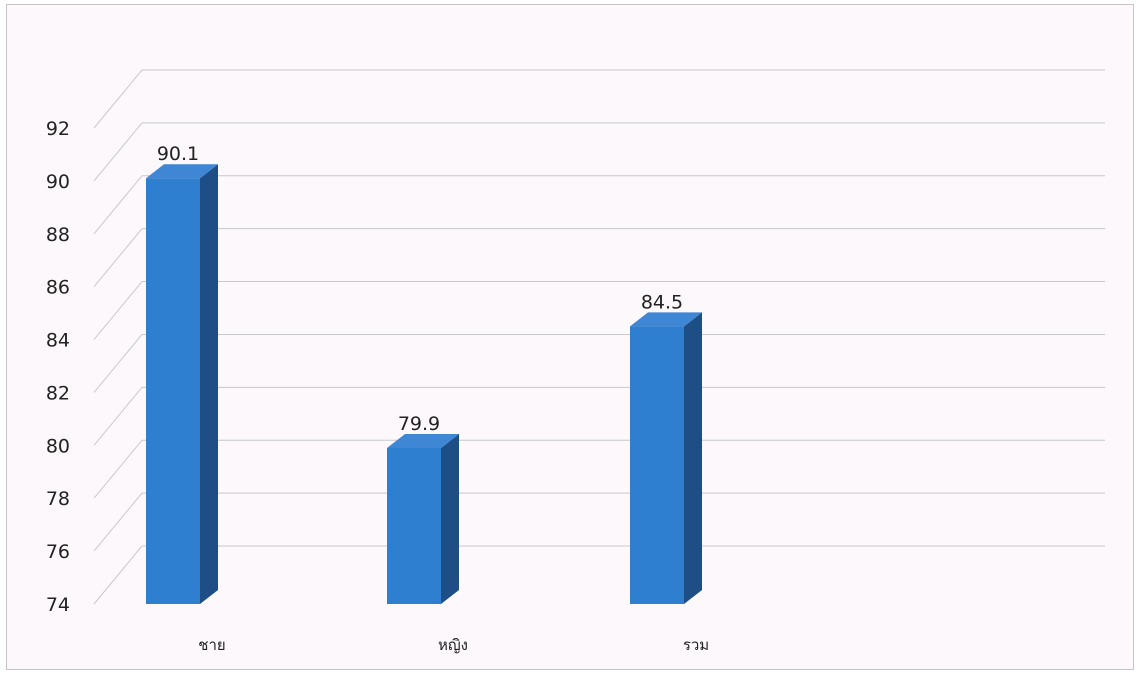 This screenshot has height=676, width=1142. Describe the element at coordinates (58, 182) in the screenshot. I see `y-tick-label: 90` at that location.